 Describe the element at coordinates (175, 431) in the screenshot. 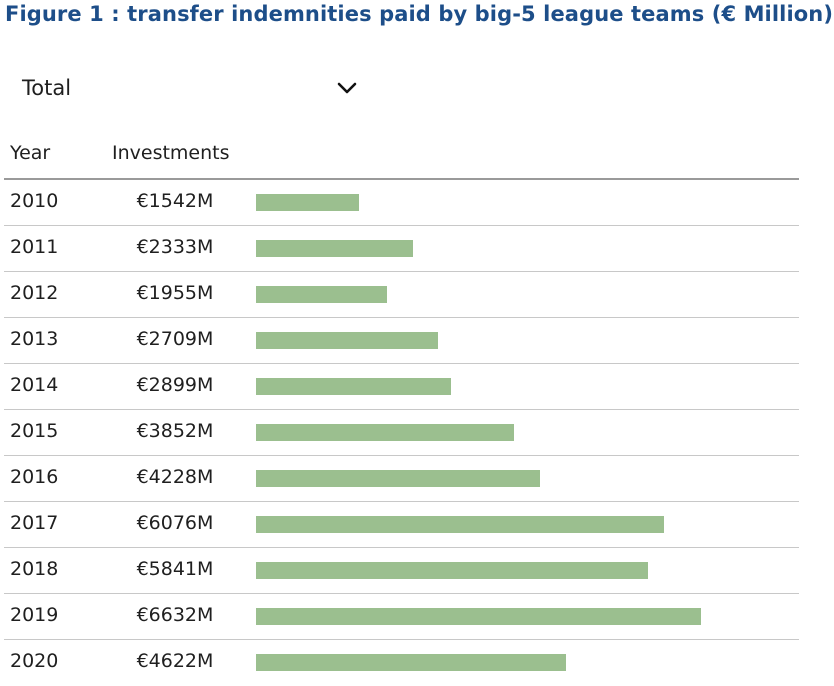

I see `value-label: €3852M` at that location.